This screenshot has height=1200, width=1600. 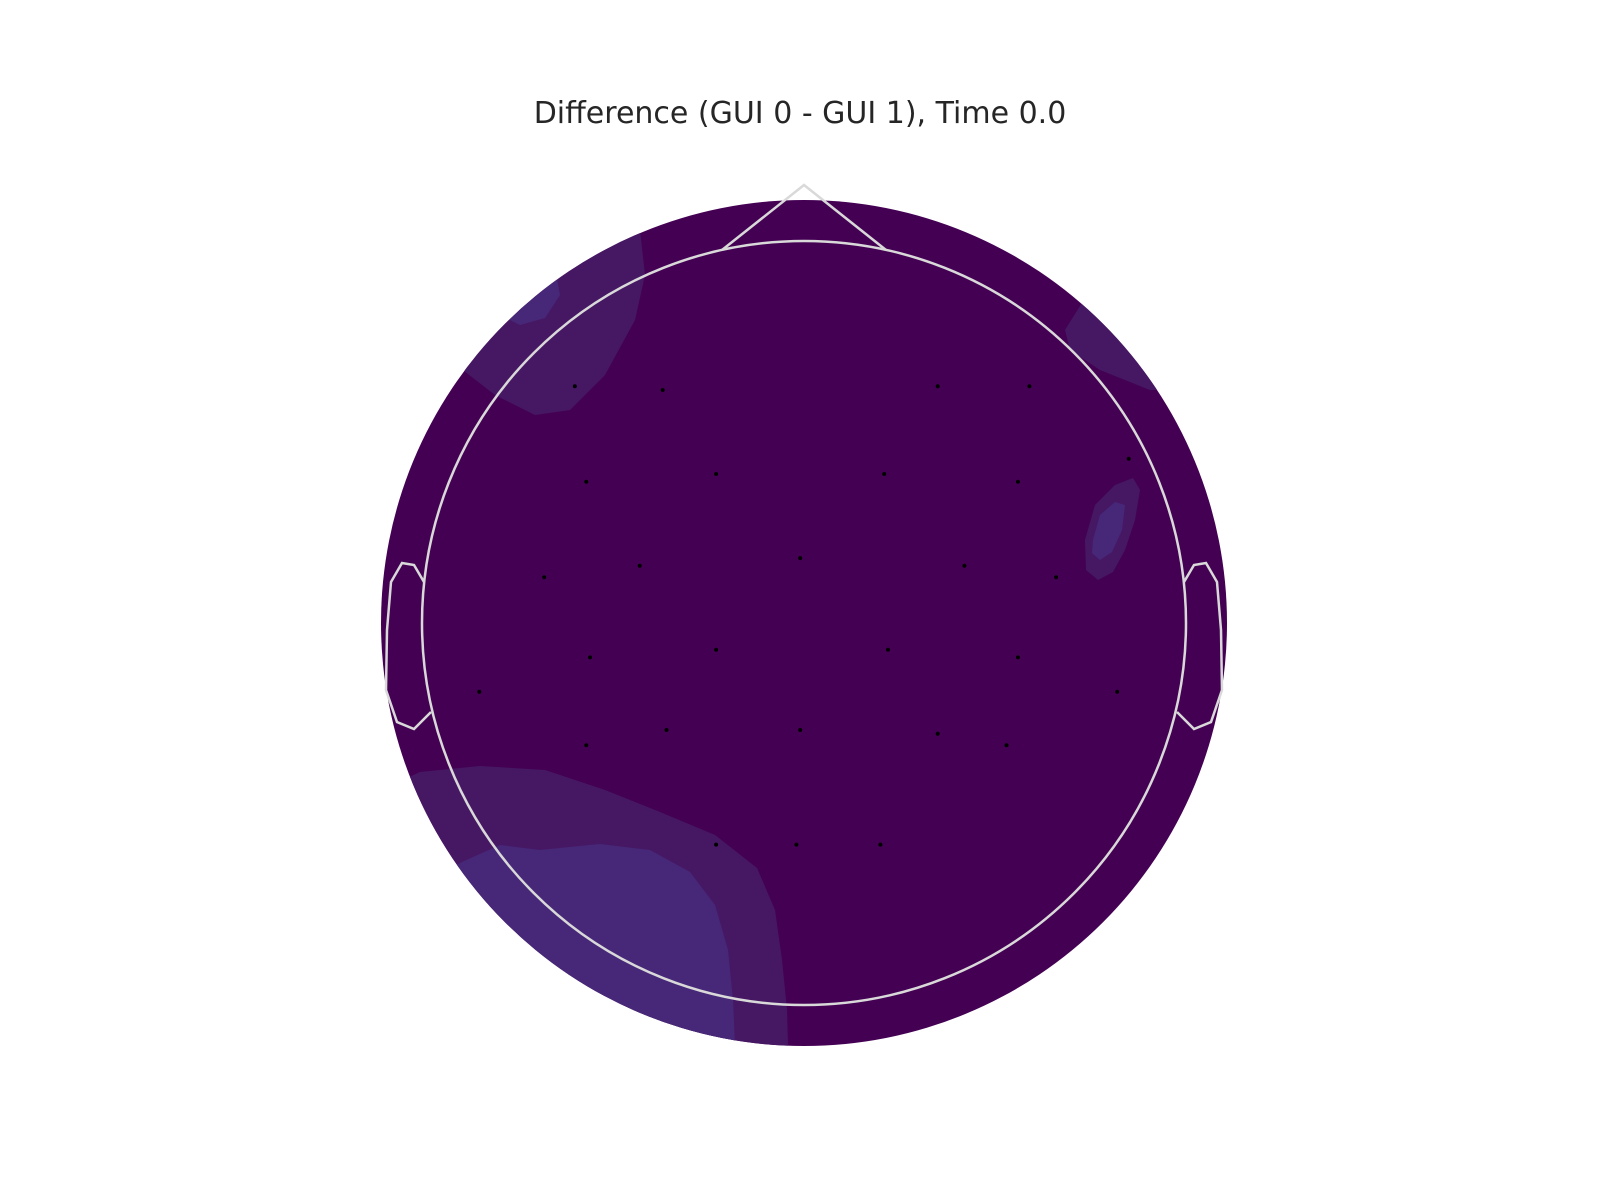 What do you see at coordinates (408, 646) in the screenshot?
I see `left-ear` at bounding box center [408, 646].